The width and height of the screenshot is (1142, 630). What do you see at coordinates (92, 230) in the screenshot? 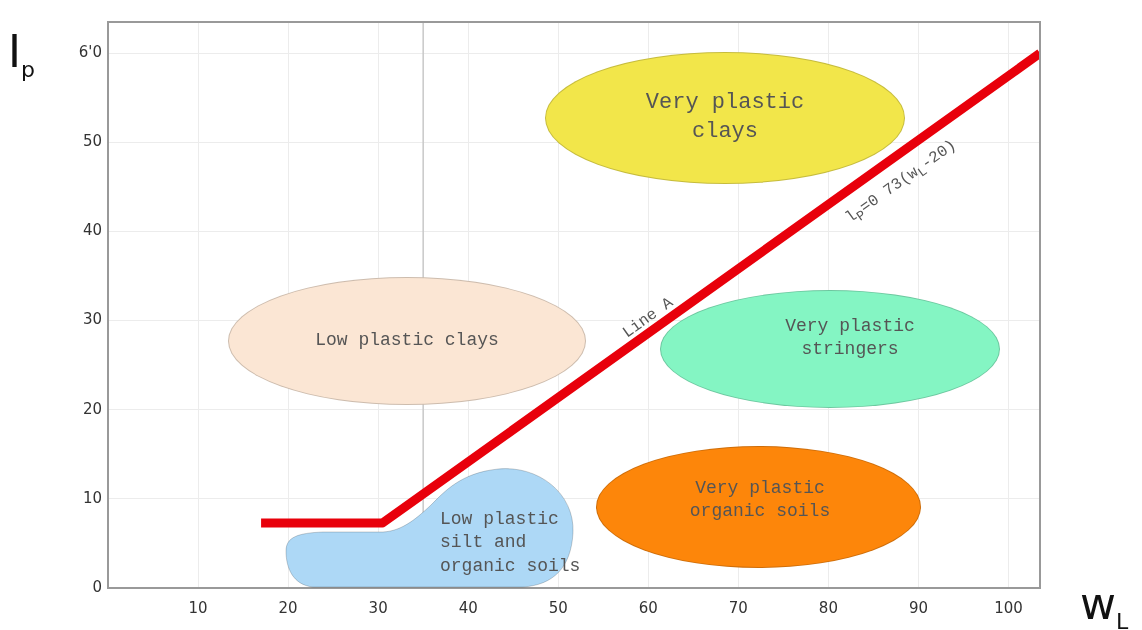
I see `y-tick-label: 40` at bounding box center [92, 230].